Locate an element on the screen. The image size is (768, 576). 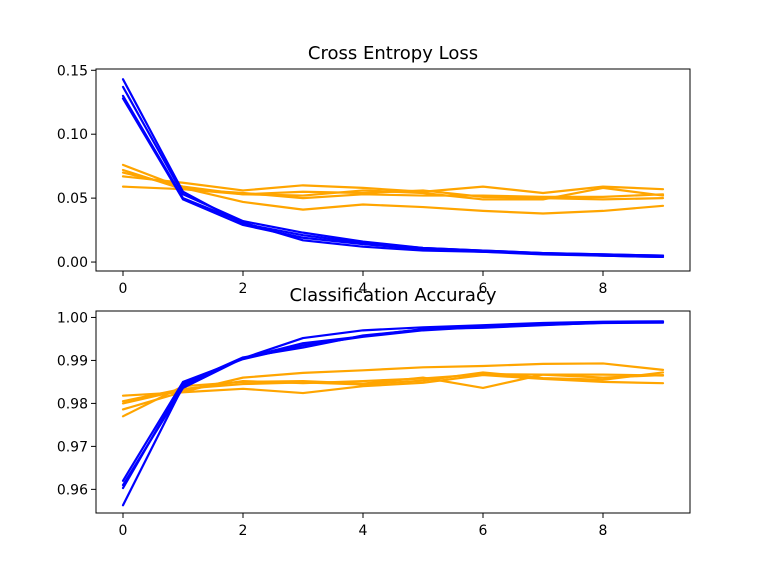
accuracy-y-tick-label: 1.00 is located at coordinates (72, 318).